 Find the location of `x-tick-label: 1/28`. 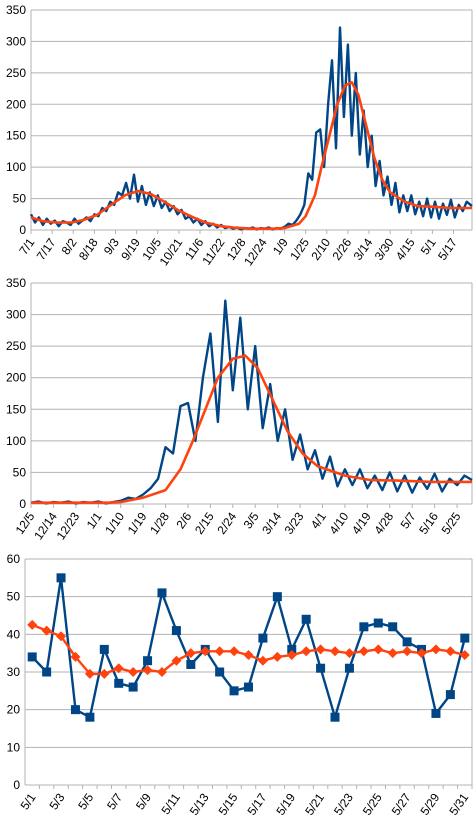

x-tick-label: 1/28 is located at coordinates (159, 522).